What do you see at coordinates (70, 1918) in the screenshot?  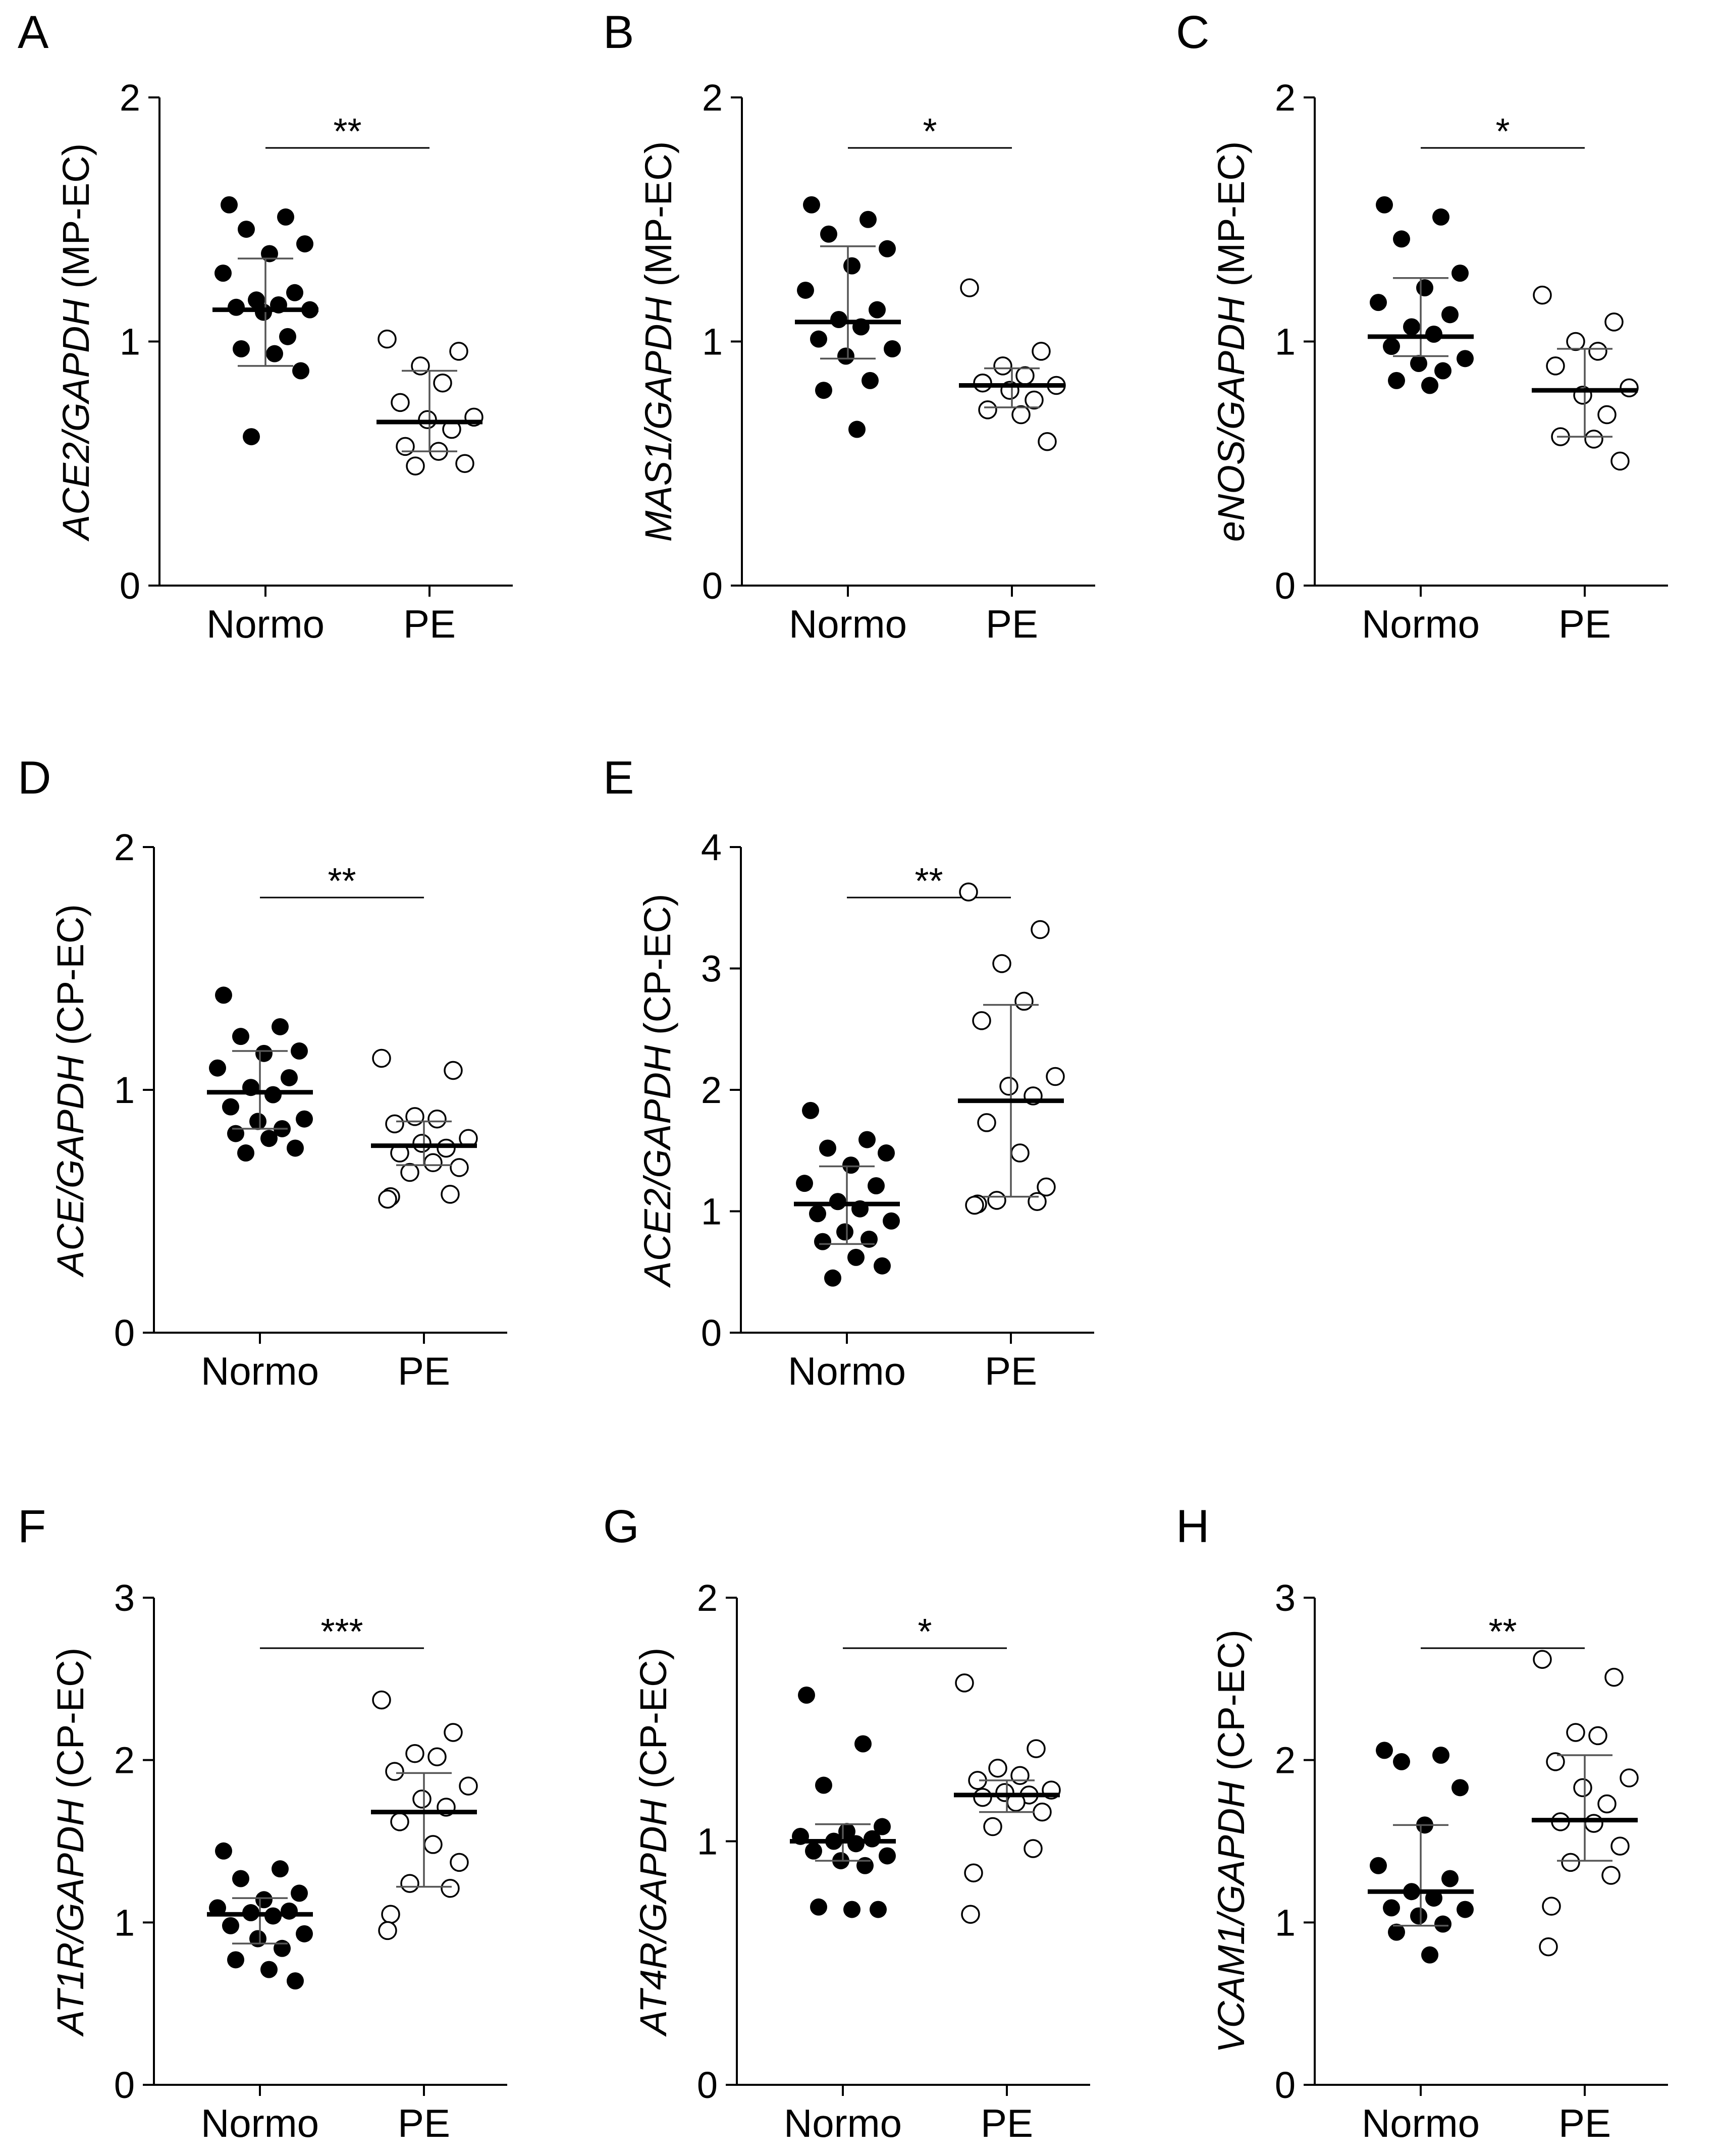 I see `y-axis-label-gene: AT1R/GAPDH` at bounding box center [70, 1918].